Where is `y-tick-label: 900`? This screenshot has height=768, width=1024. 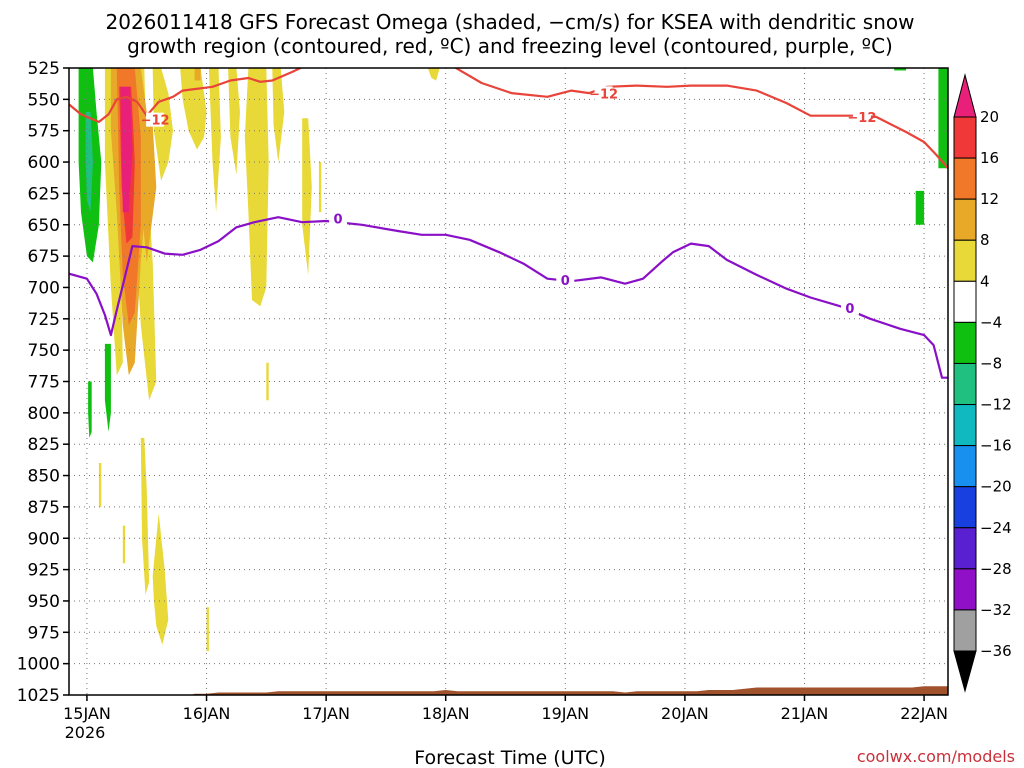 y-tick-label: 900 is located at coordinates (44, 539).